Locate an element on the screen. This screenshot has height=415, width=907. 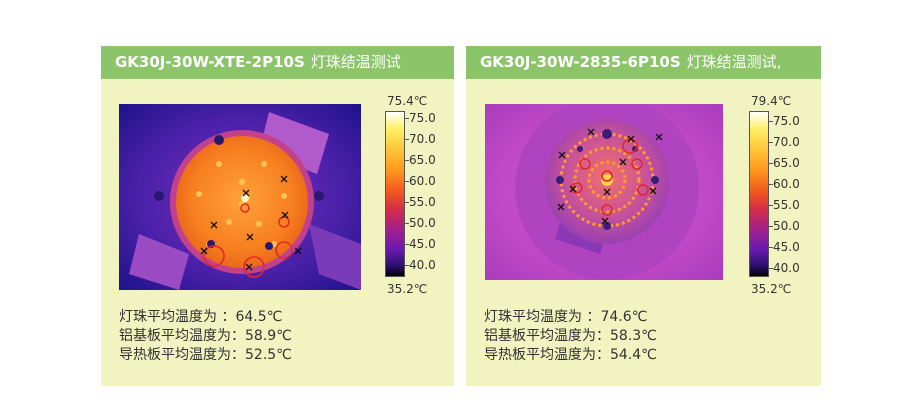
thermal-plate-avg-temp: 导热板平均温度为：54.4℃ is located at coordinates (570, 355).